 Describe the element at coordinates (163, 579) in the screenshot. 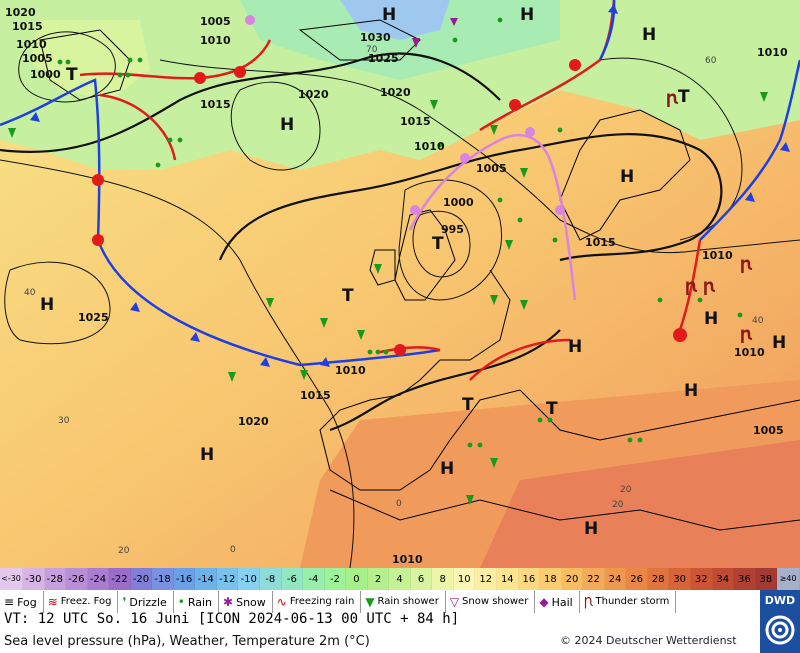

I see `scale-cell: -18` at that location.